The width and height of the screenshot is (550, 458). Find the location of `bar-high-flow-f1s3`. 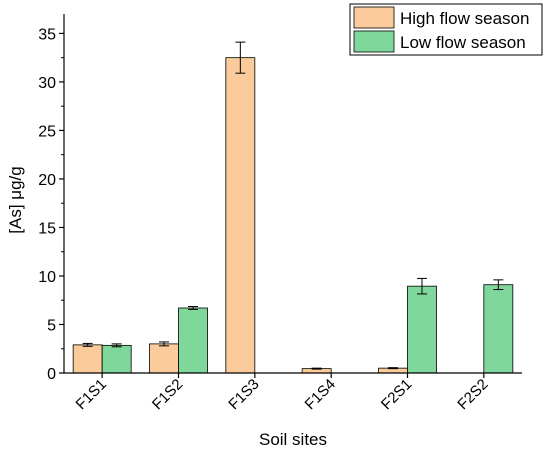

bar-high-flow-f1s3 is located at coordinates (240, 215).